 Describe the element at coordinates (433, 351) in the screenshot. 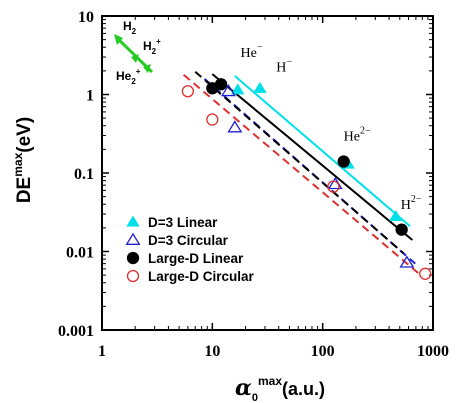

I see `x-tick-label: 1000` at that location.